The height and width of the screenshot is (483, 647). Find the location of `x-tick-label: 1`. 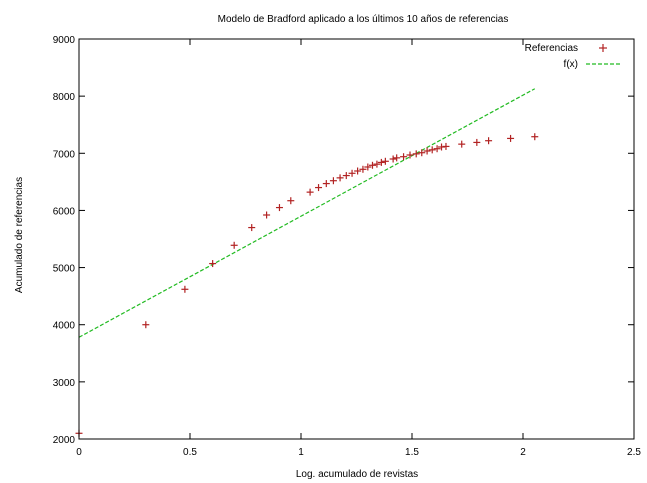

x-tick-label: 1 is located at coordinates (301, 452).